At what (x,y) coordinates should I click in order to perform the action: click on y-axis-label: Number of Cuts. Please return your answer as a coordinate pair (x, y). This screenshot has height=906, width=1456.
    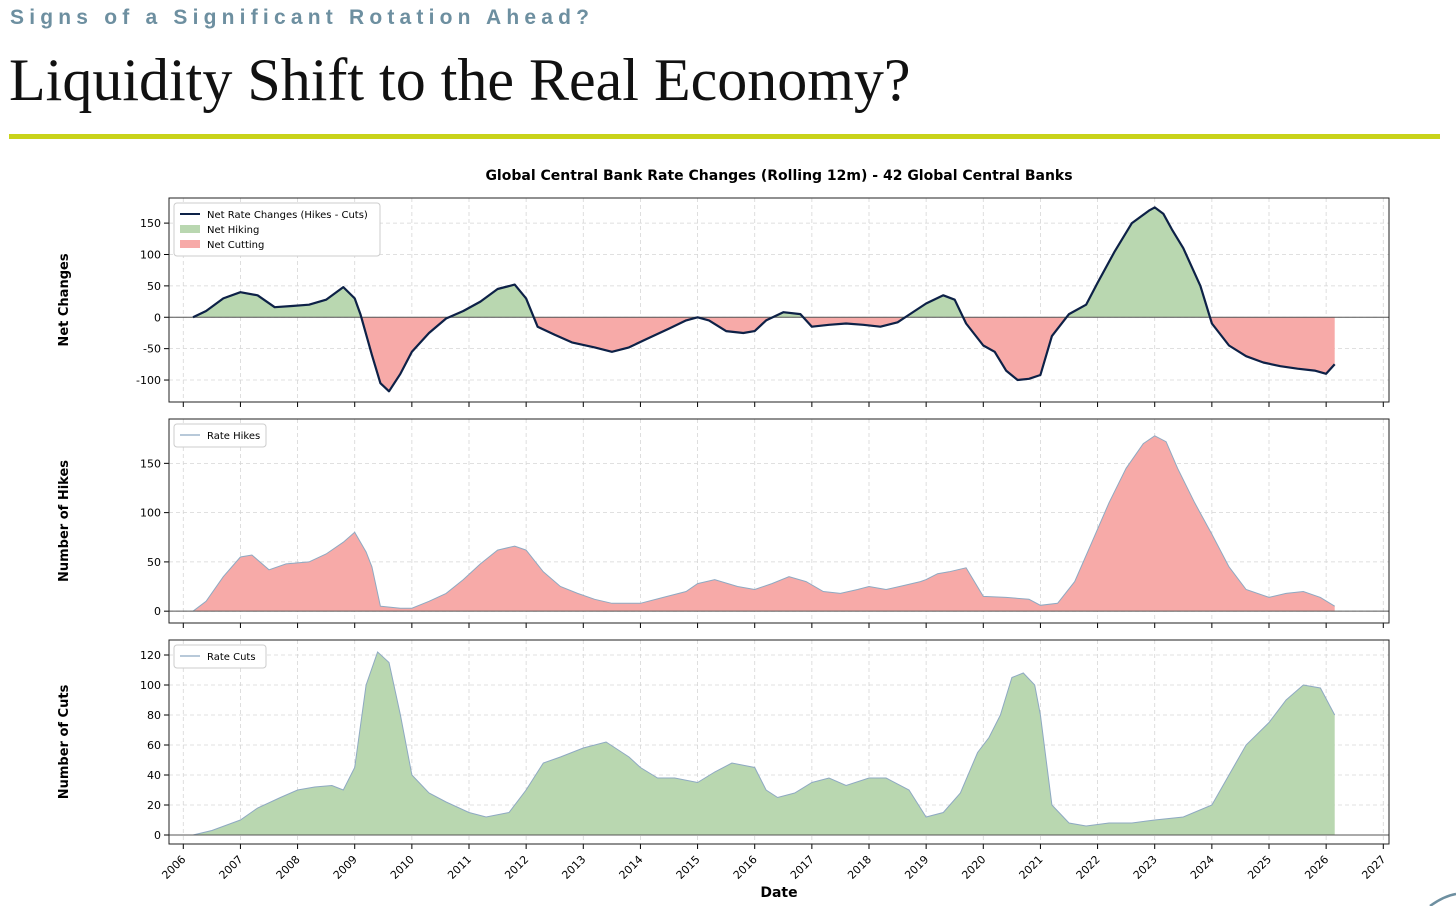
    Looking at the image, I should click on (64, 741).